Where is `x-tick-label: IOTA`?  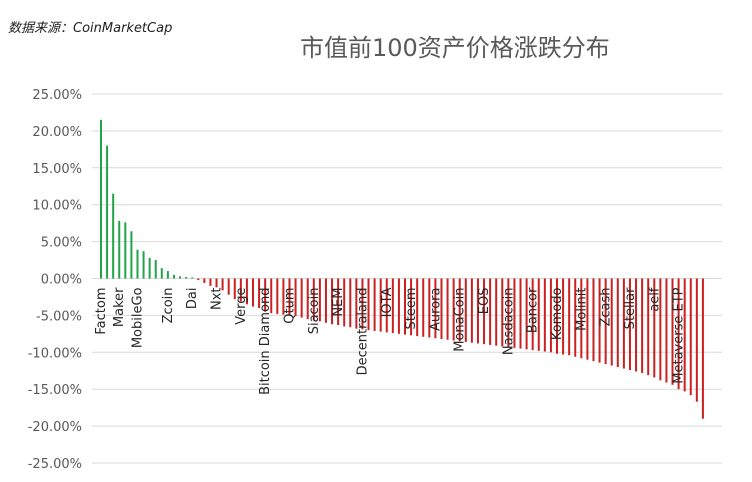
x-tick-label: IOTA is located at coordinates (387, 302).